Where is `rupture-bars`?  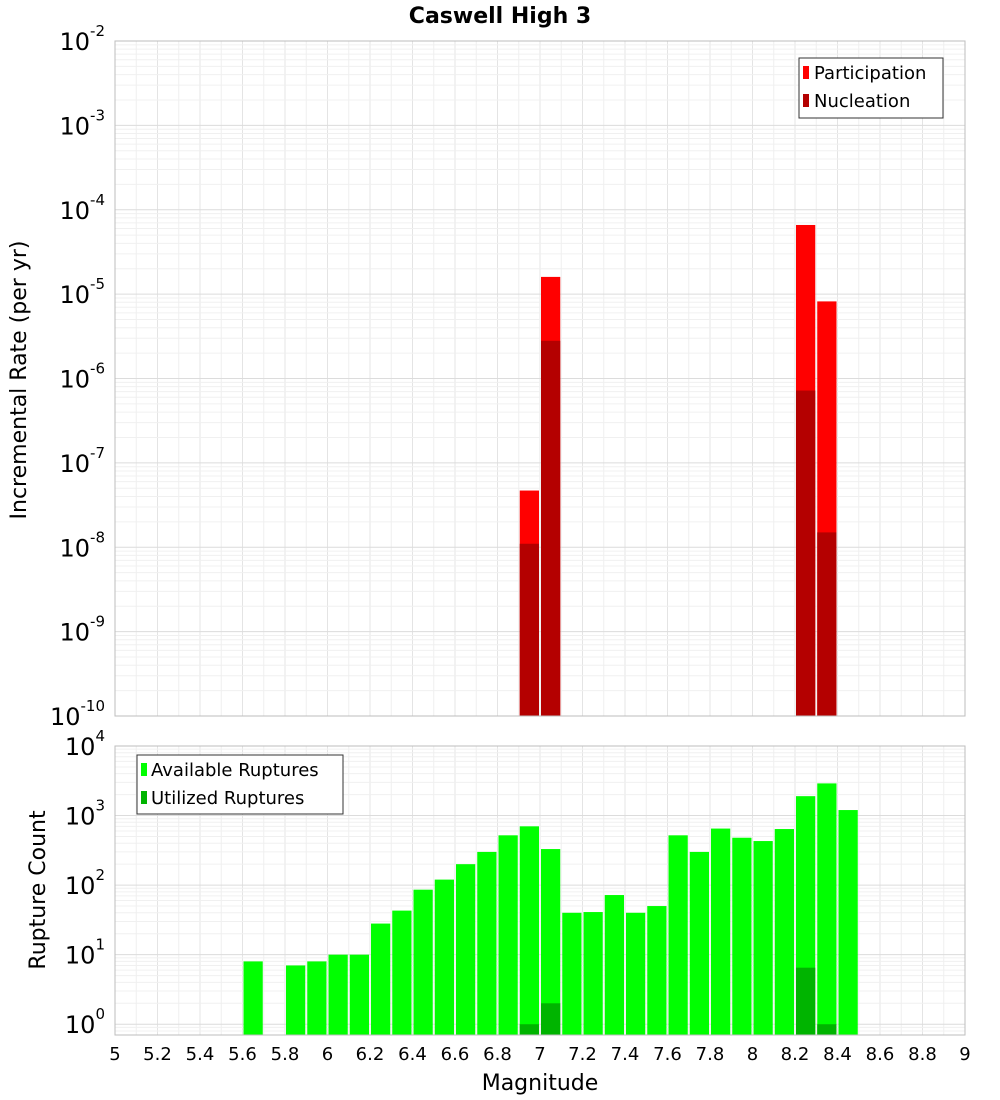 rupture-bars is located at coordinates (550, 909).